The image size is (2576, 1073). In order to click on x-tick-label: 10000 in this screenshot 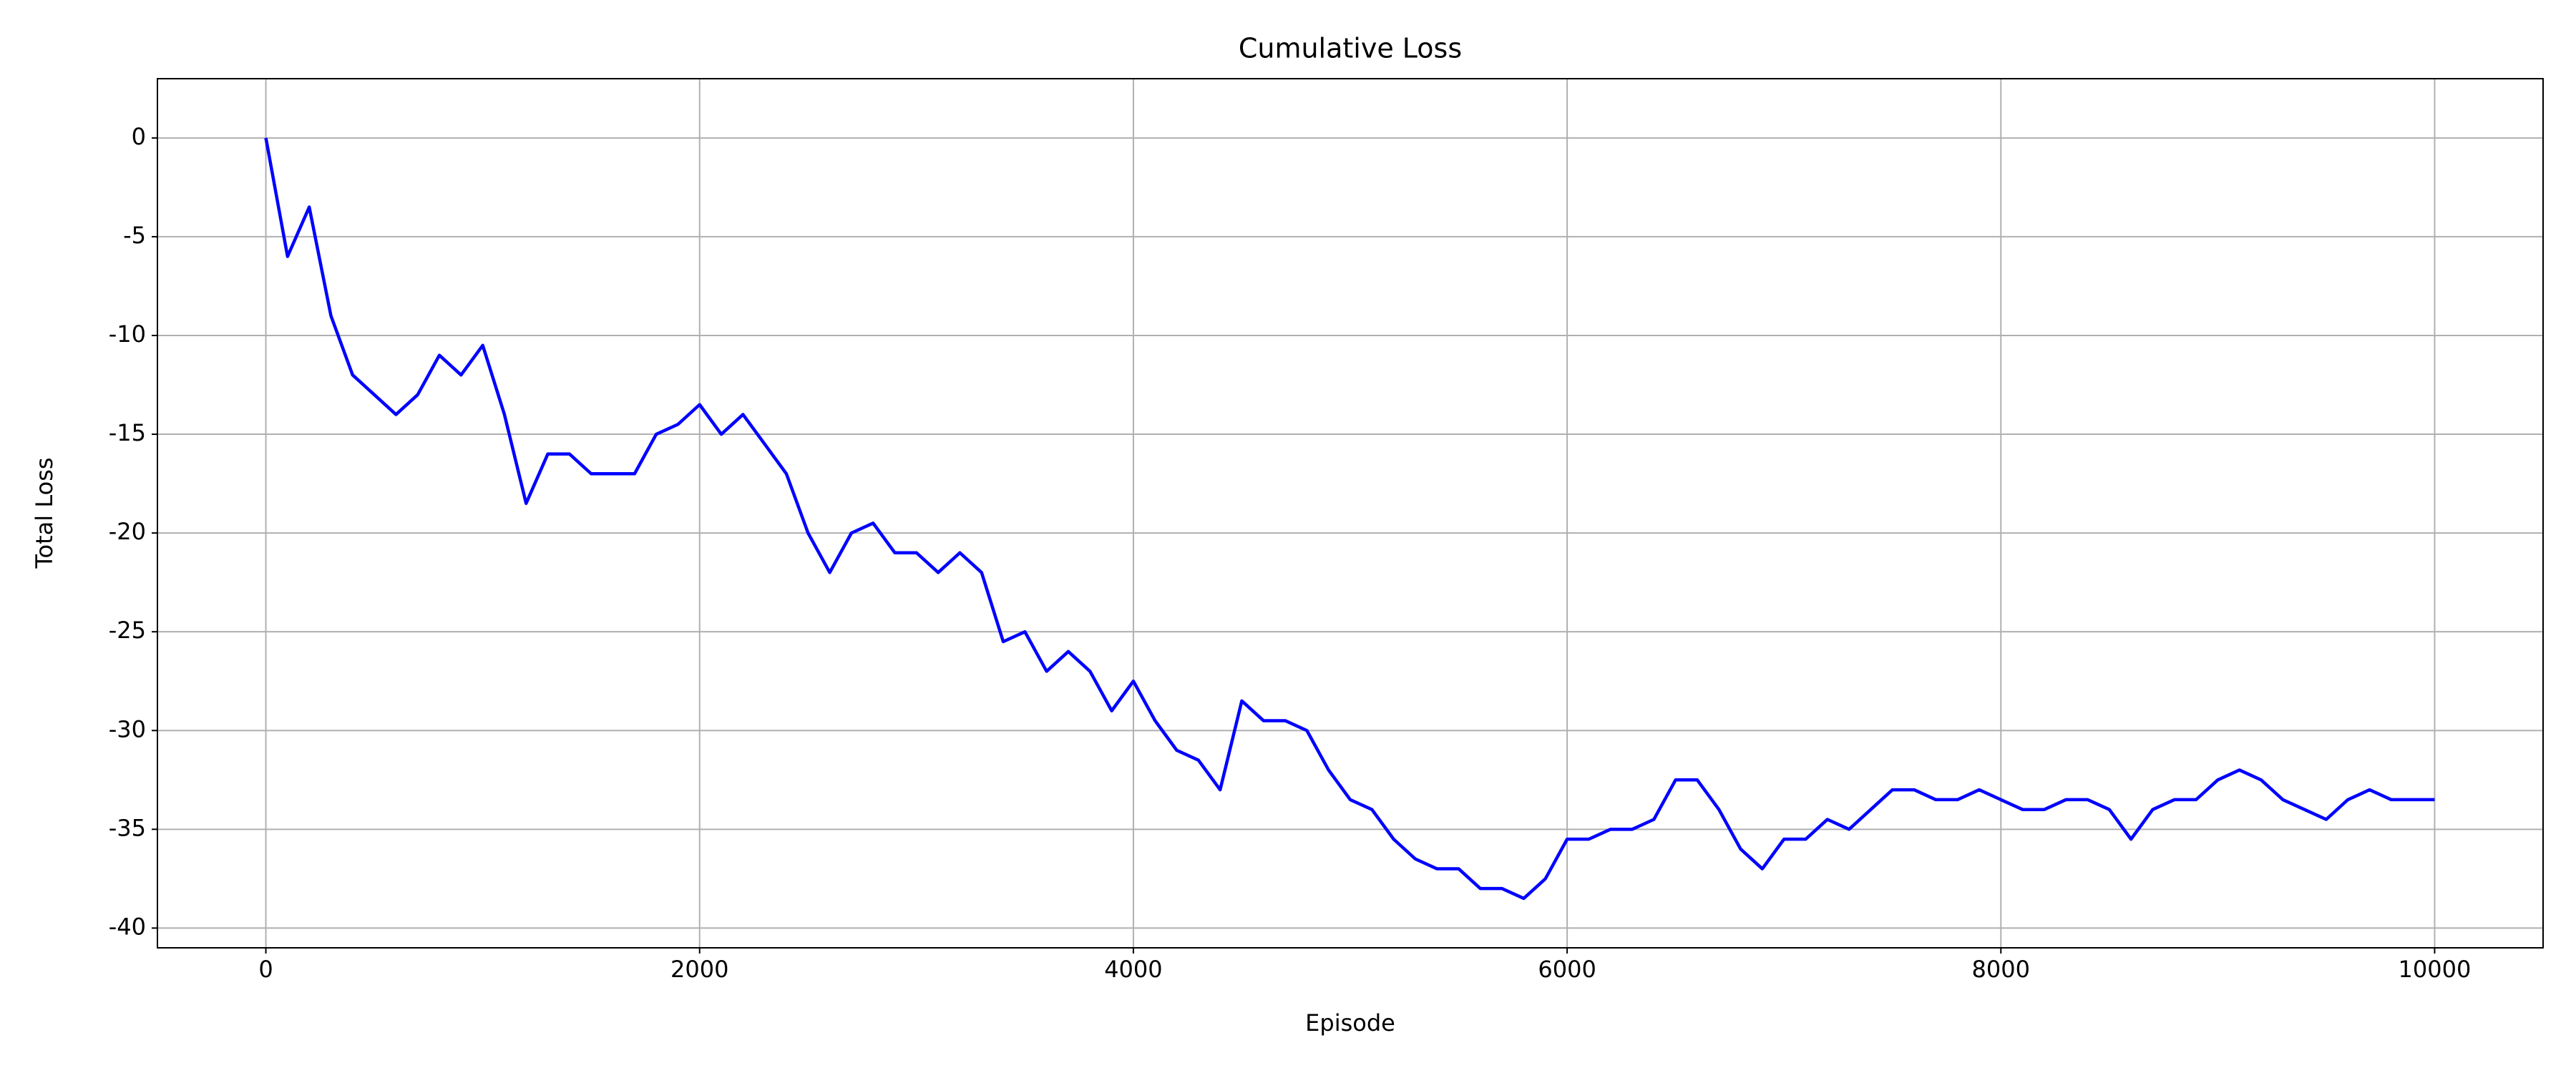, I will do `click(2435, 969)`.